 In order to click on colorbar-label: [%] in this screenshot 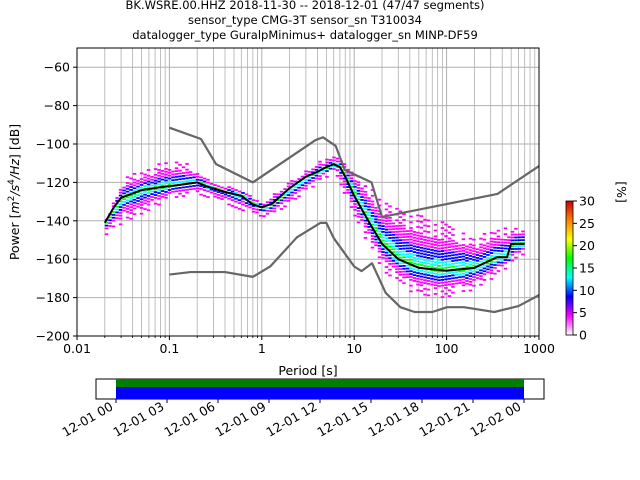, I will do `click(621, 192)`.